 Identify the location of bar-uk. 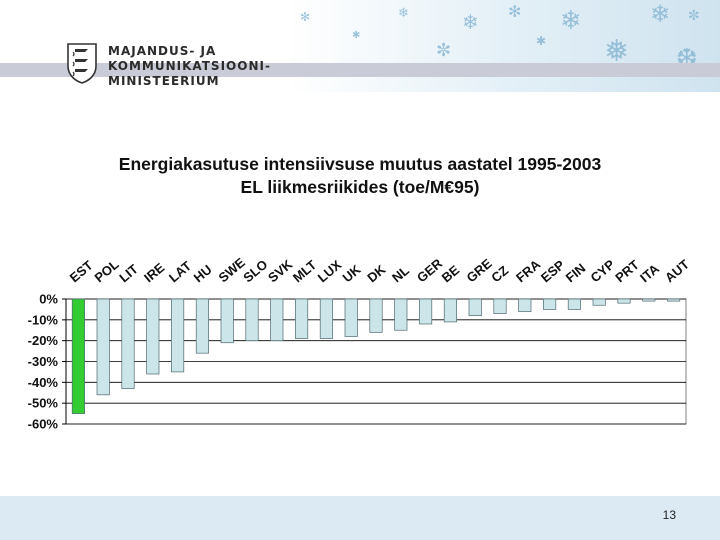
(351, 317).